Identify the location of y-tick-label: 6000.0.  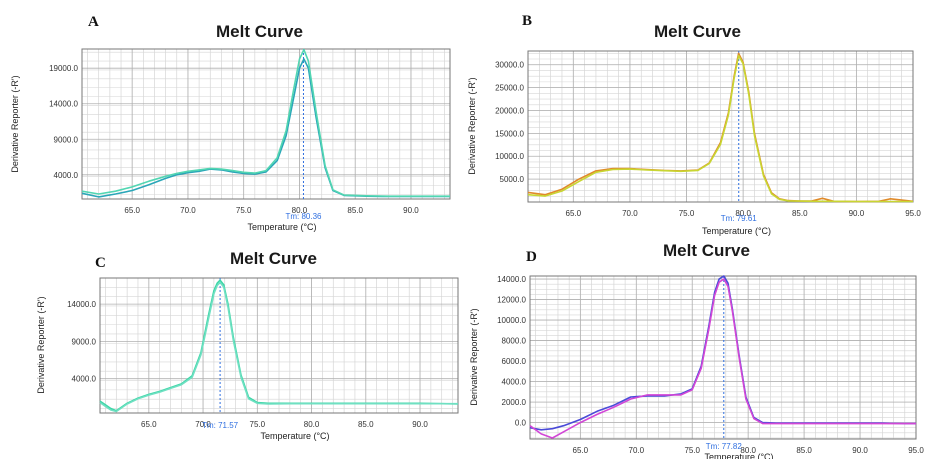
(514, 361).